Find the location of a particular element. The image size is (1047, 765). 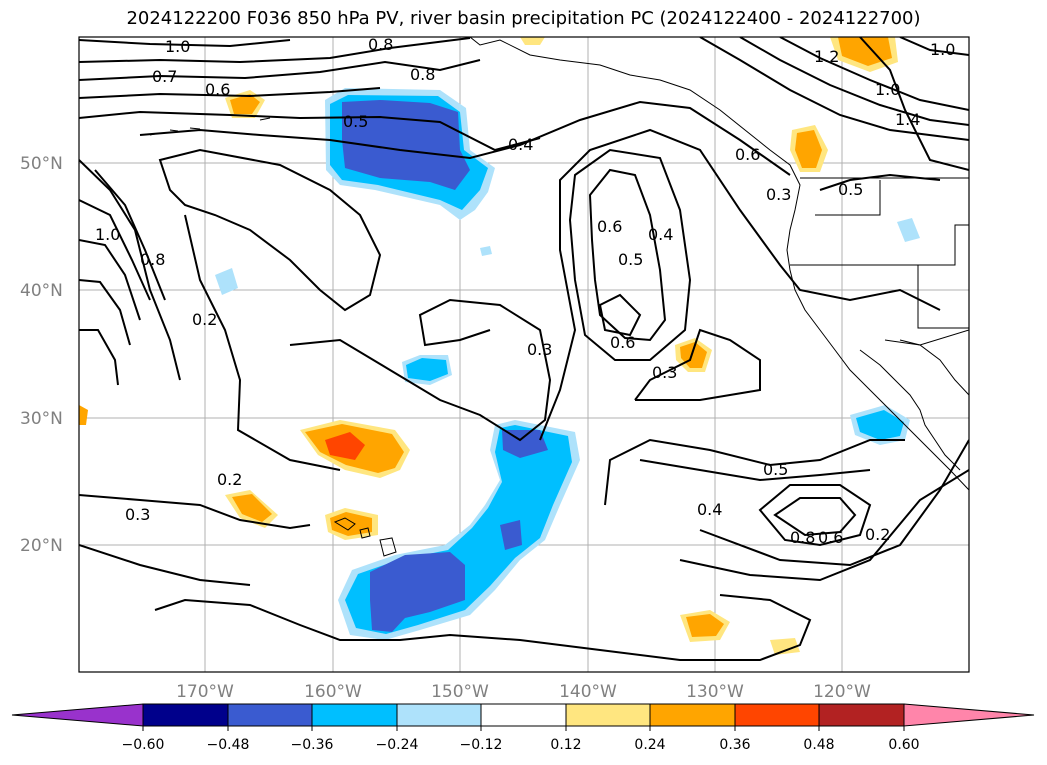

shade-orange-12n is located at coordinates (705, 625).